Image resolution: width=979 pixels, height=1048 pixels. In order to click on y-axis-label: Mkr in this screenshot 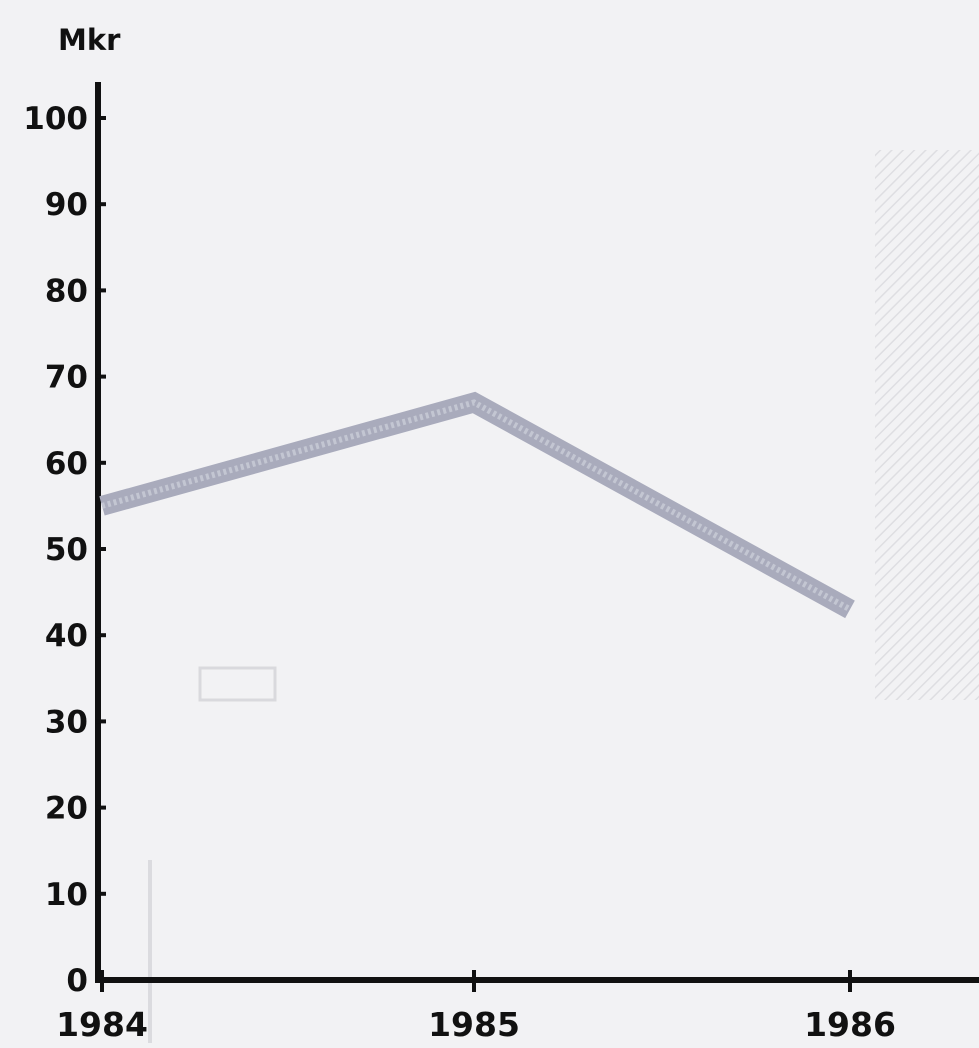, I will do `click(89, 40)`.